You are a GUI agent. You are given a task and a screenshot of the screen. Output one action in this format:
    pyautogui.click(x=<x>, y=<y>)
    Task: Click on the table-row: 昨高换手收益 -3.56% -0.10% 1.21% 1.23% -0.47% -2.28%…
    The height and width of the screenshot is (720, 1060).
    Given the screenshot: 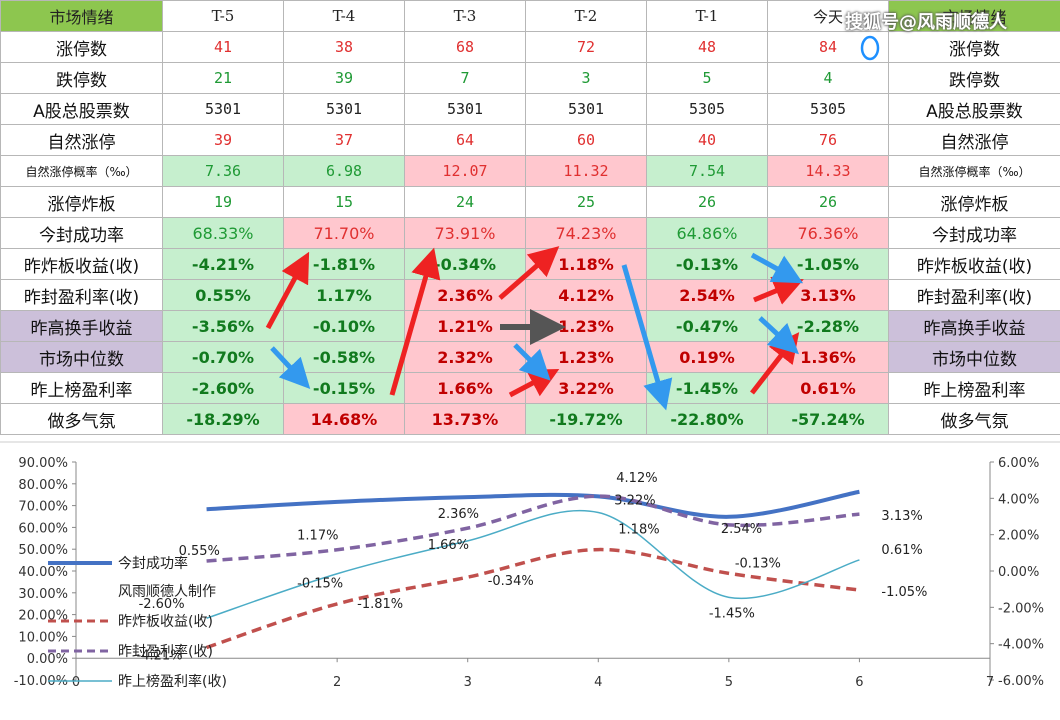 What is the action you would take?
    pyautogui.click(x=530, y=326)
    